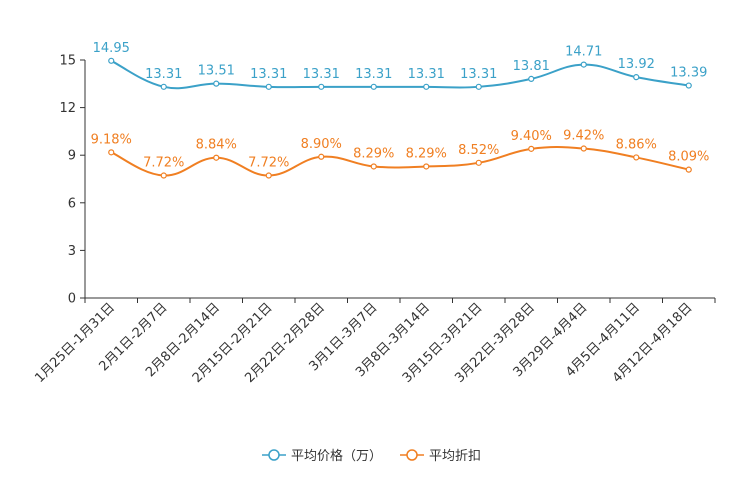 The image size is (744, 496). I want to click on y-tick-label: 9, so click(72, 156).